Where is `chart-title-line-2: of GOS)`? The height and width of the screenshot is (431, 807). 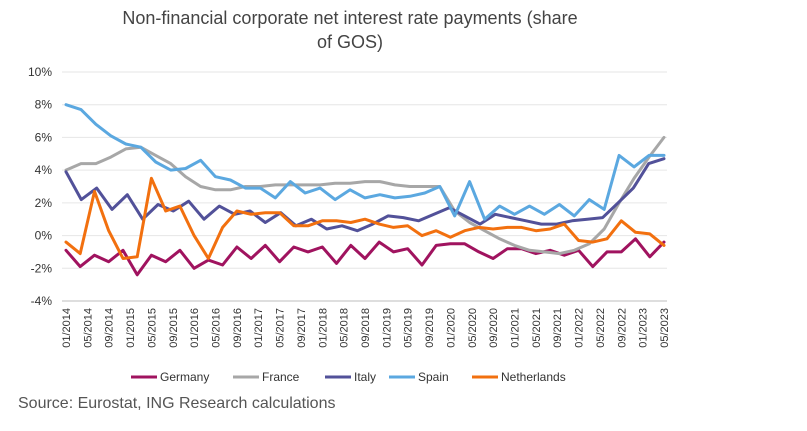 chart-title-line-2: of GOS) is located at coordinates (349, 42).